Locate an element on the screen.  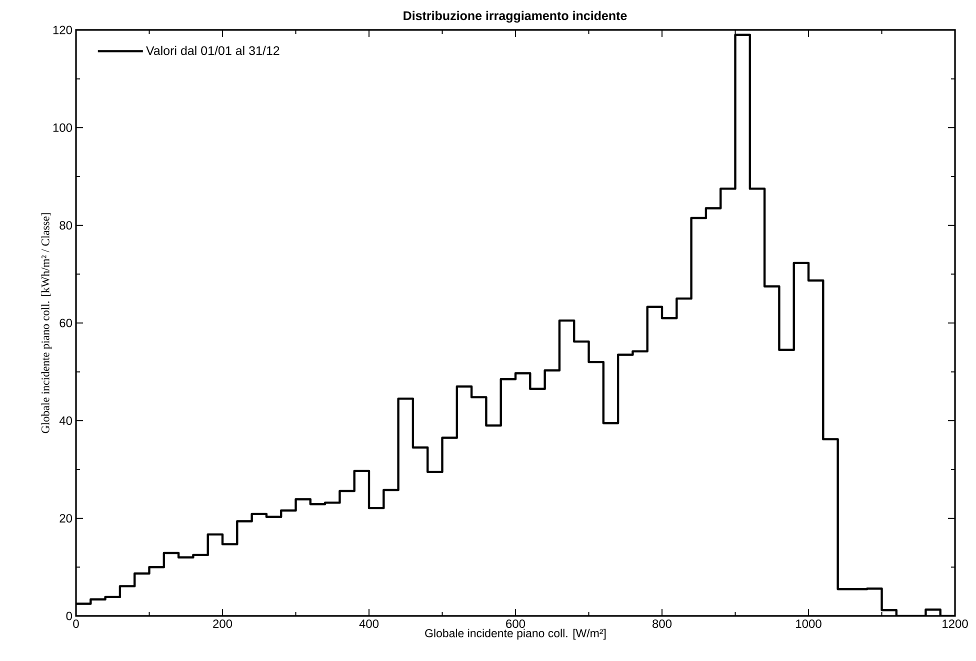
x-tick-label: 400 is located at coordinates (369, 624).